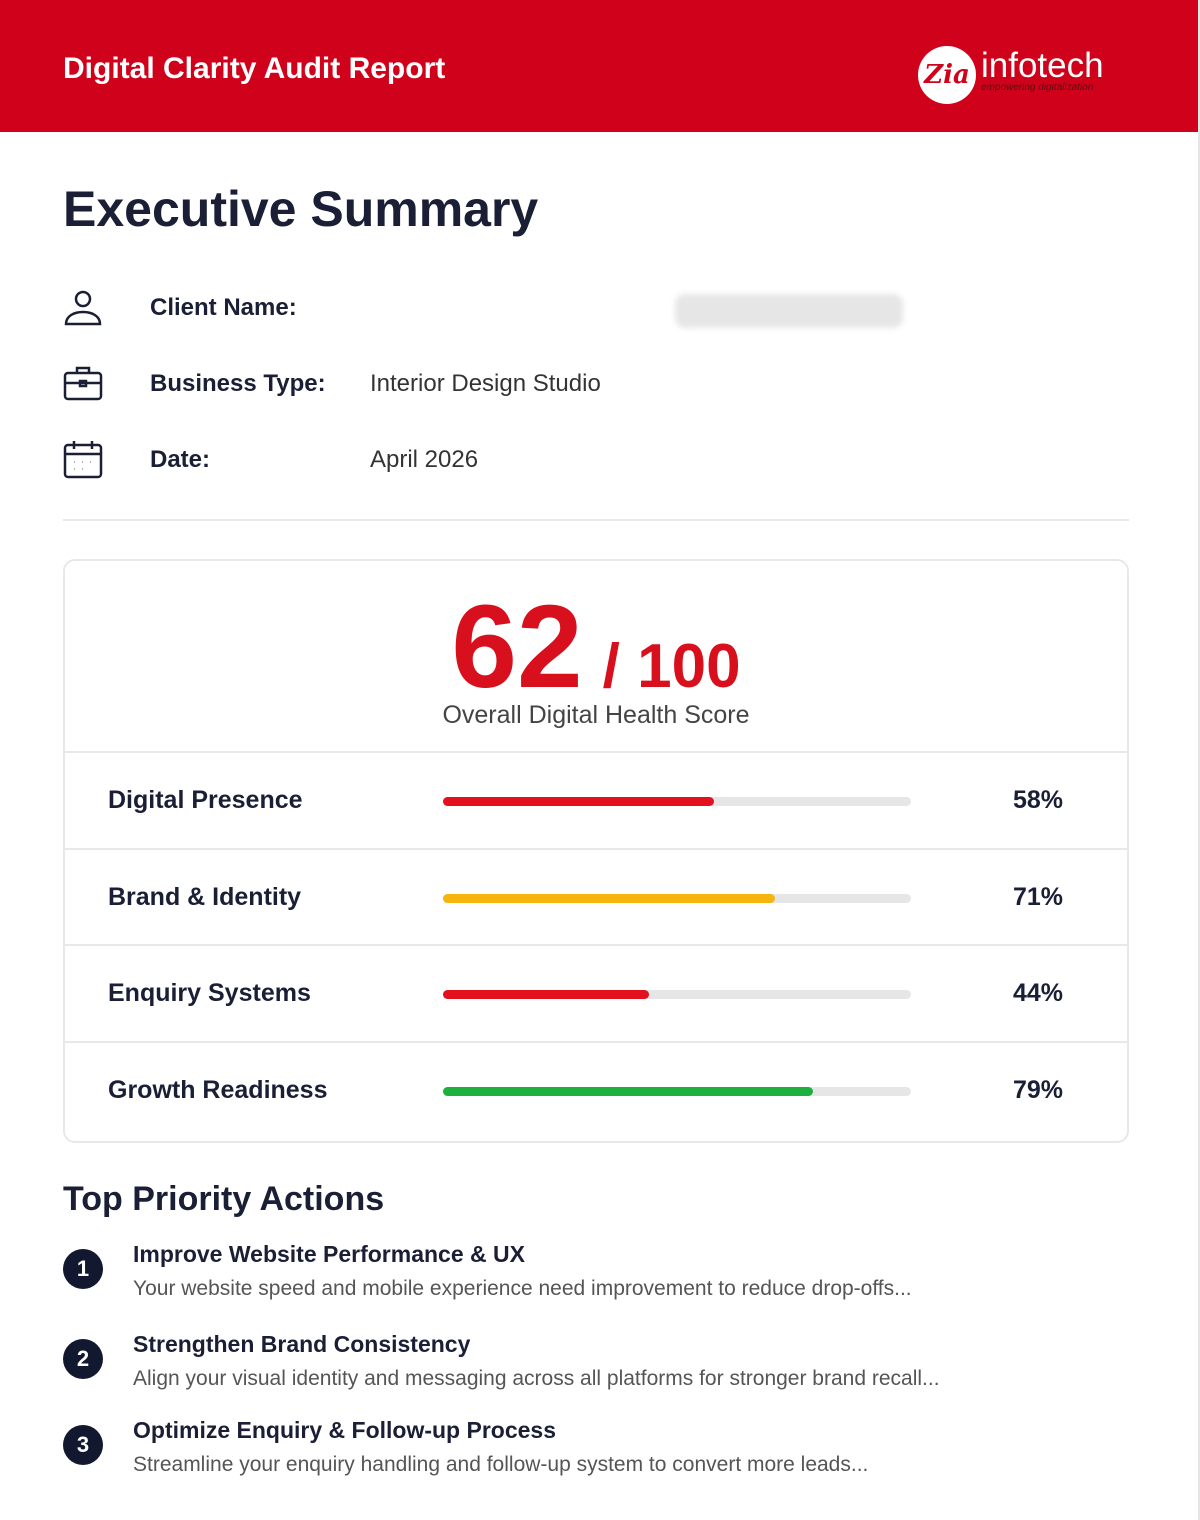  I want to click on logo-mark: Zia, so click(947, 75).